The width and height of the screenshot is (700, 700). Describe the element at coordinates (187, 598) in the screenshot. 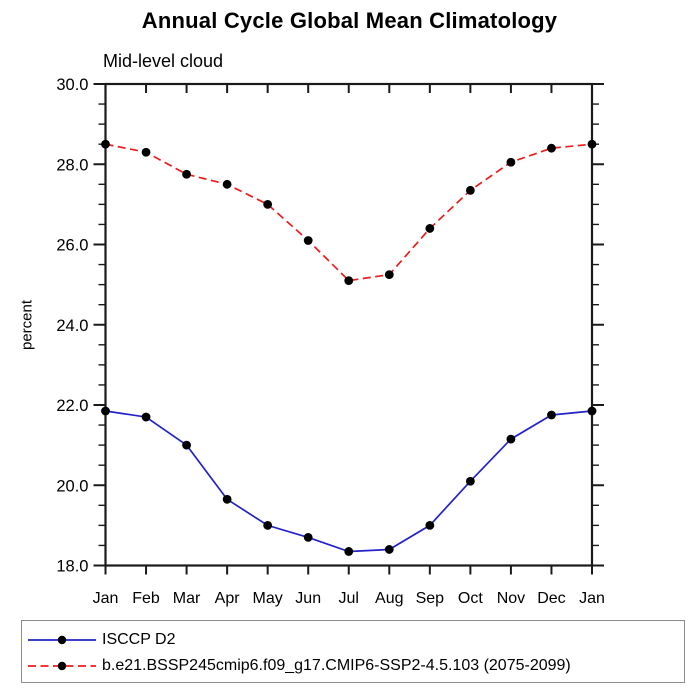

I see `x-tick-label: Mar` at that location.